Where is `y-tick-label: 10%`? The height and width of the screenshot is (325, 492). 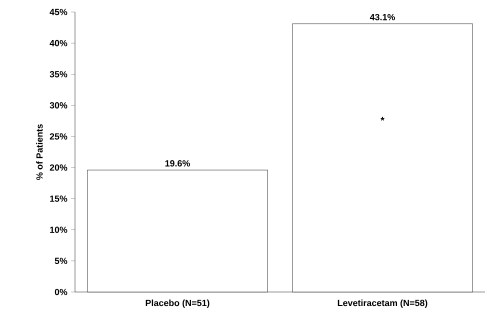 y-tick-label: 10% is located at coordinates (59, 229).